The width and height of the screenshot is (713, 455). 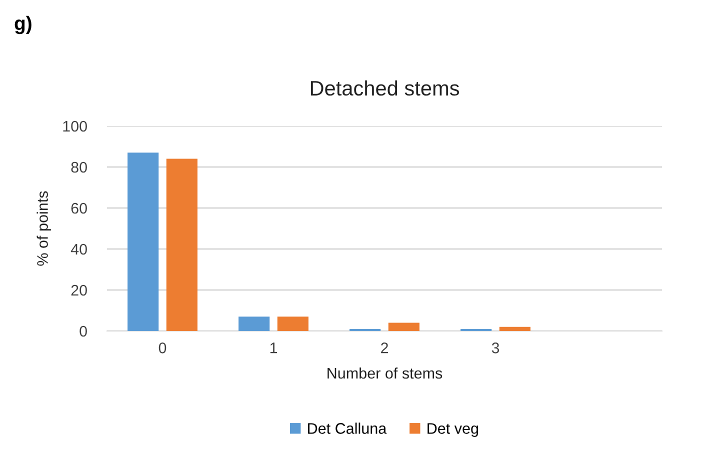 I want to click on x-tick-label: 3, so click(x=496, y=348).